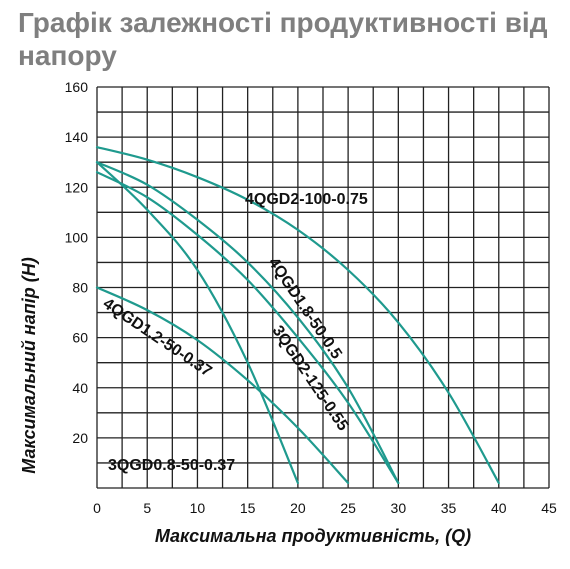  Describe the element at coordinates (77, 262) in the screenshot. I see `y-tick-labels: 20 40 60 80 100 120 140 160` at that location.